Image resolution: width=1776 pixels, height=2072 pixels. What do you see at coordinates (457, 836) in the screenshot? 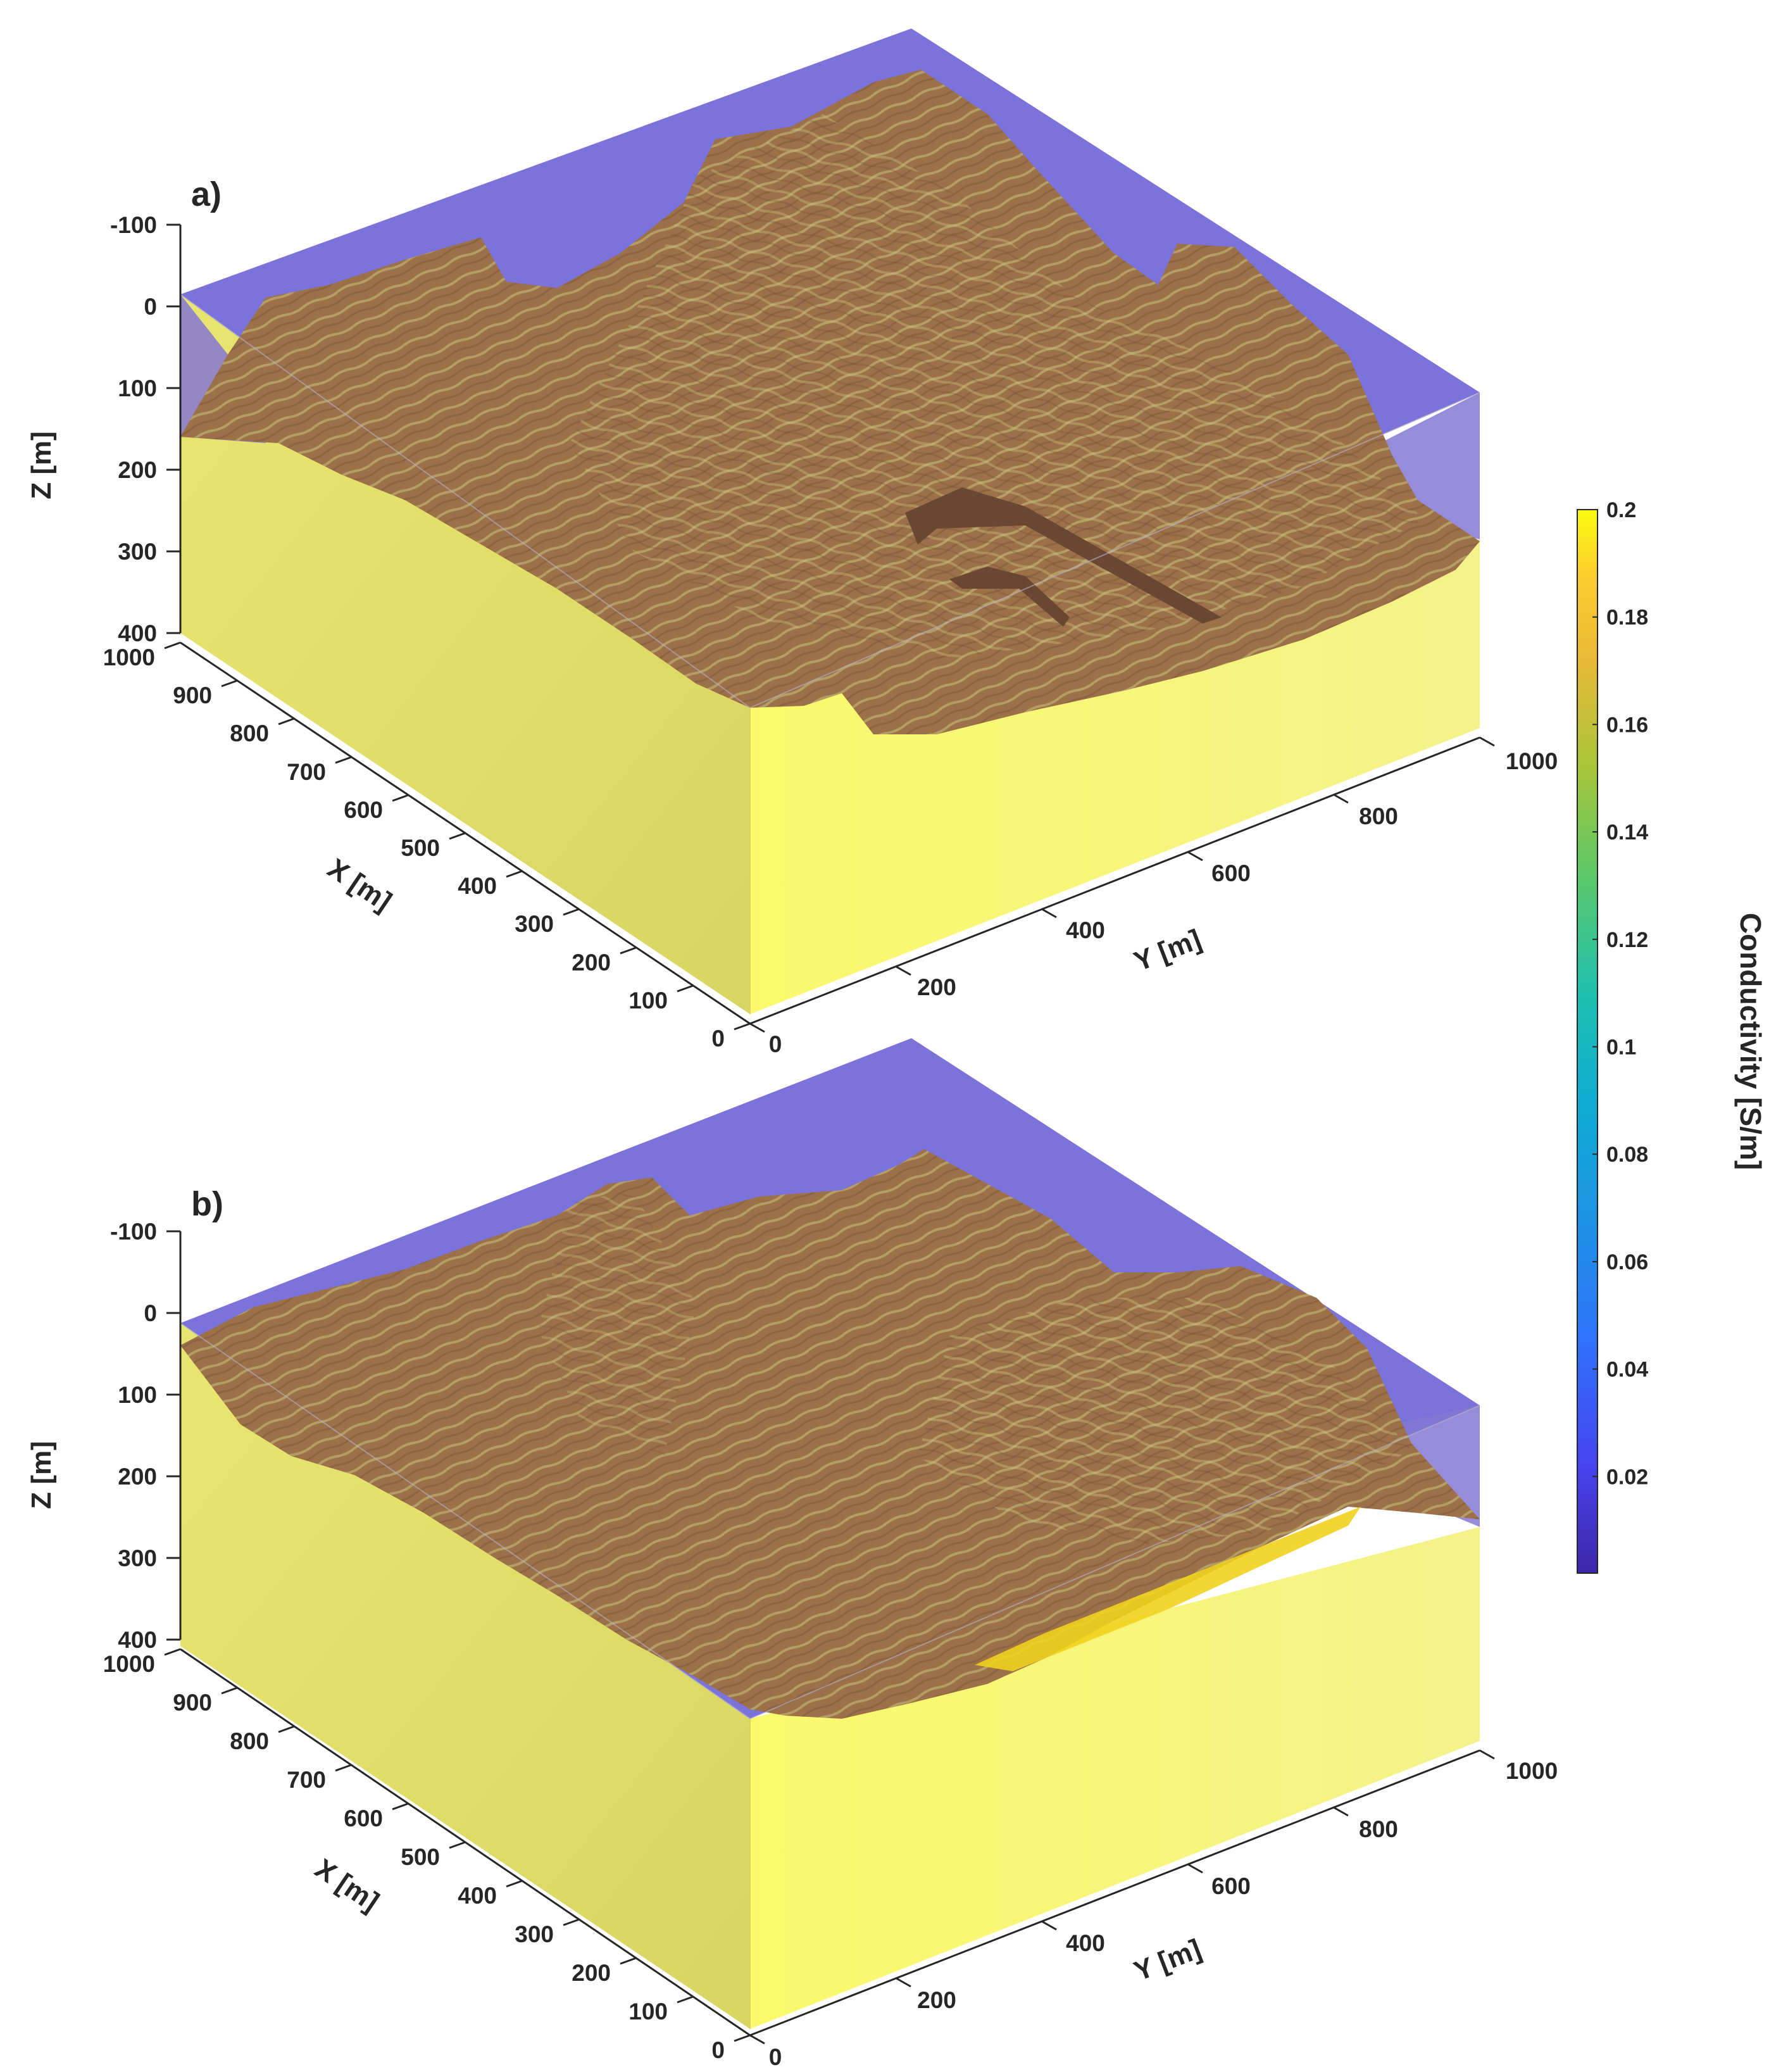
I see `panel-a-x-ticks` at bounding box center [457, 836].